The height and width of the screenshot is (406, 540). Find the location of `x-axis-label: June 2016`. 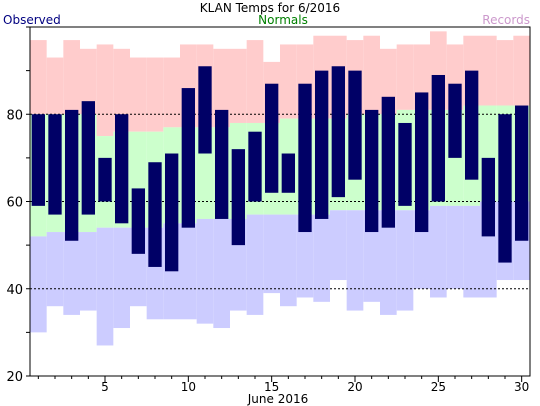

x-axis-label: June 2016 is located at coordinates (278, 399).